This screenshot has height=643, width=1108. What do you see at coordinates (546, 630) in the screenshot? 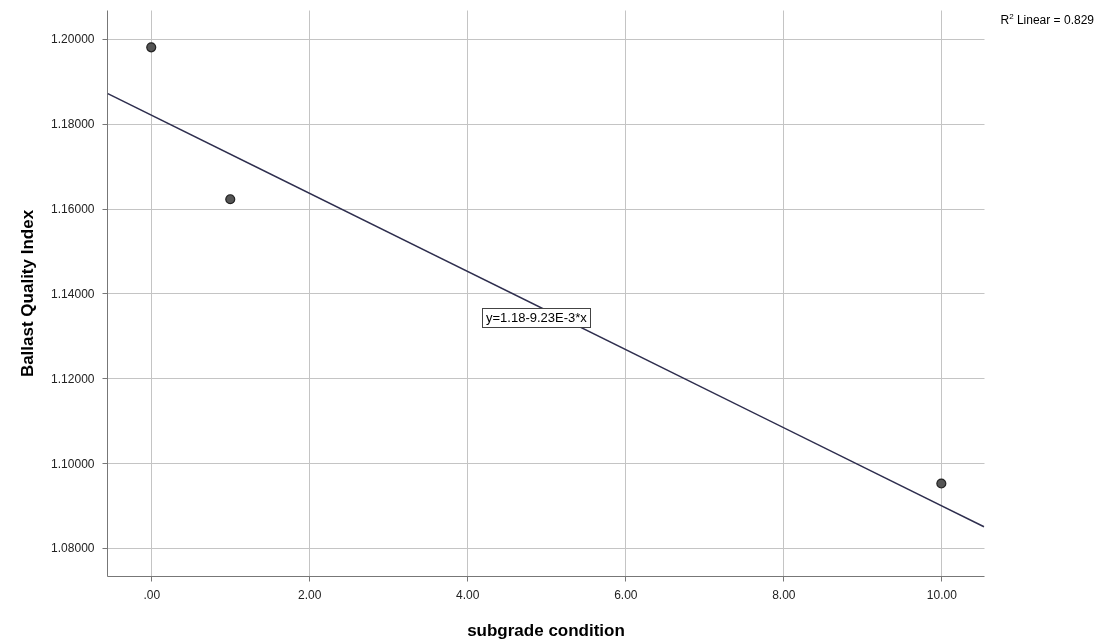
I see `x-axis-title: subgrade condition` at bounding box center [546, 630].